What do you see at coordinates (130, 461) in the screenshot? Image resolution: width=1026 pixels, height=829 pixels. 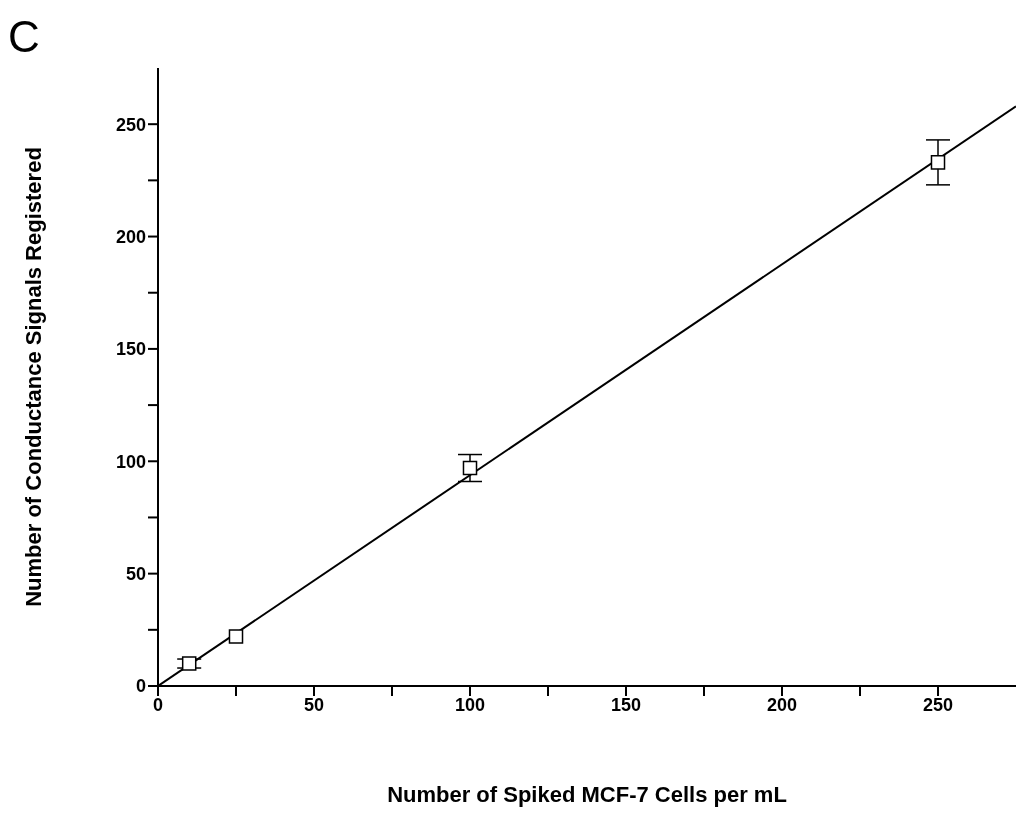 I see `y-tick-label: 100` at bounding box center [130, 461].